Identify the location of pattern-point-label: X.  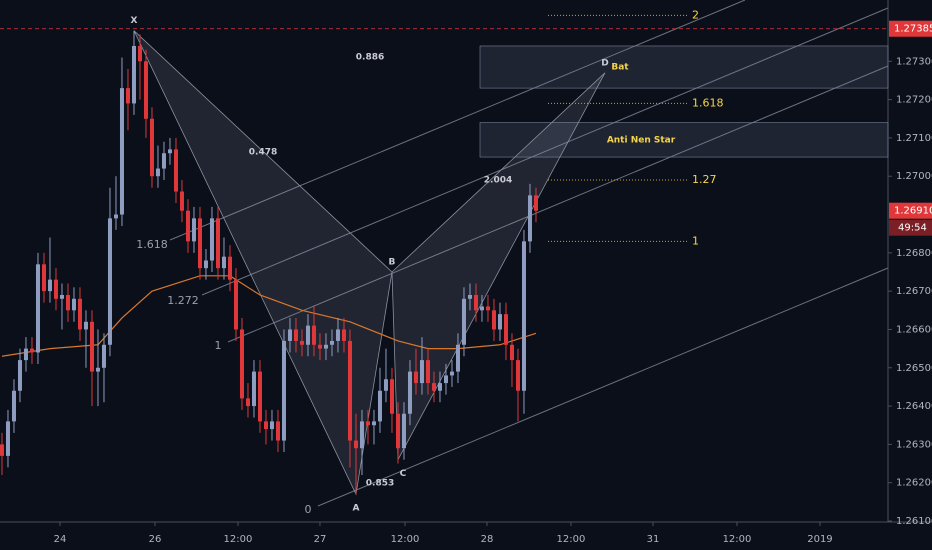
(134, 21).